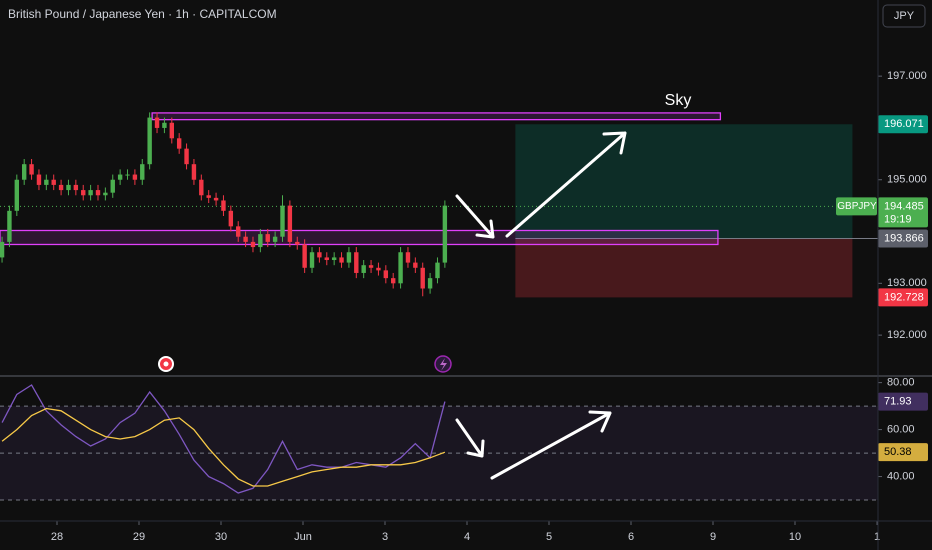 The image size is (932, 550). Describe the element at coordinates (549, 537) in the screenshot. I see `x-tick-label: 5` at that location.